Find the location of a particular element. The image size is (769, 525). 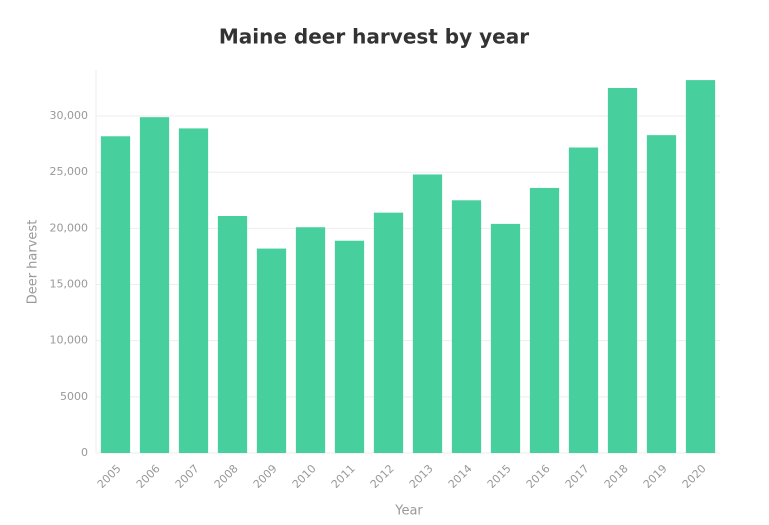

y-tick-label: 25,000 is located at coordinates (69, 171).